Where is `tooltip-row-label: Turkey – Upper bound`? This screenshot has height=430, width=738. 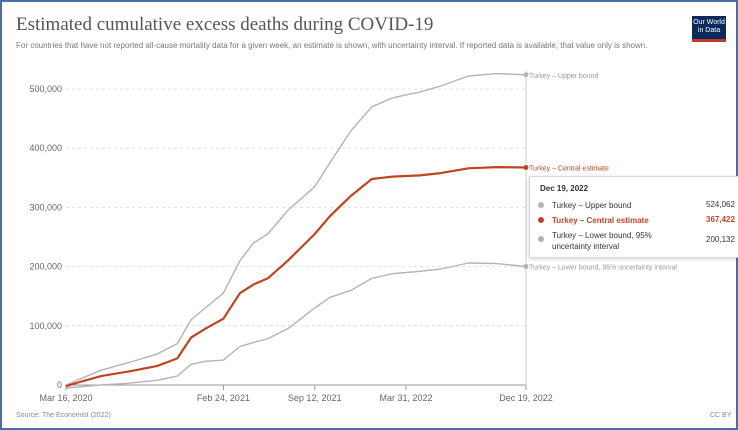
tooltip-row-label: Turkey – Upper bound is located at coordinates (592, 205).